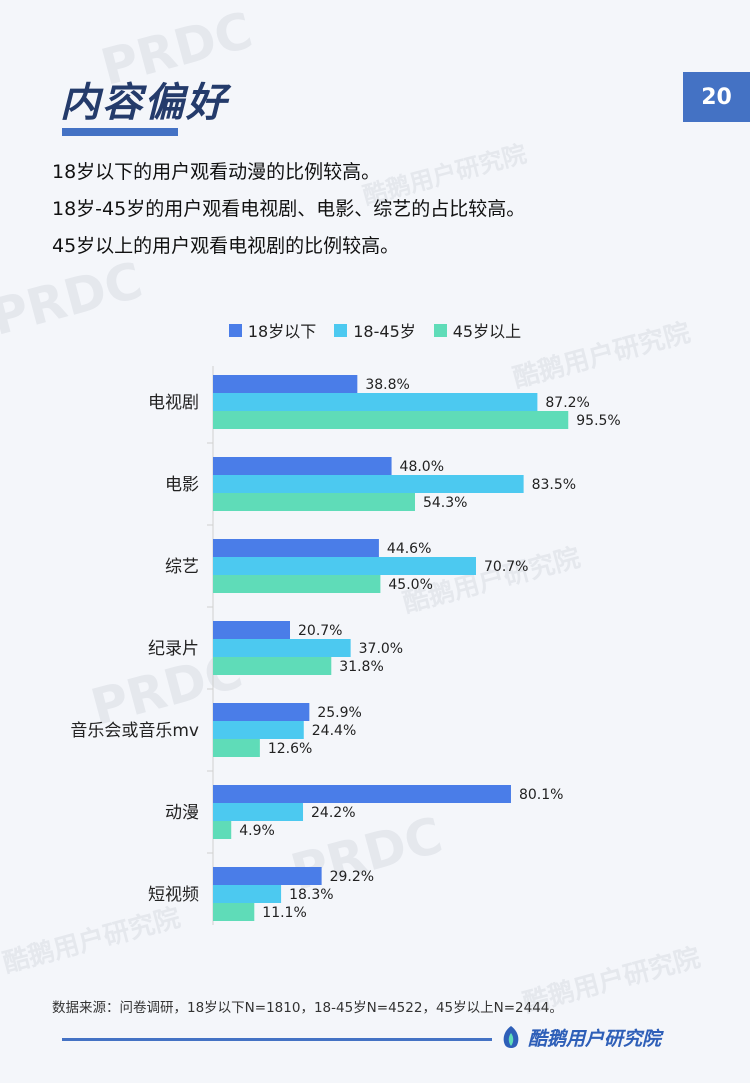  What do you see at coordinates (511, 1036) in the screenshot?
I see `penguin-logo-icon` at bounding box center [511, 1036].